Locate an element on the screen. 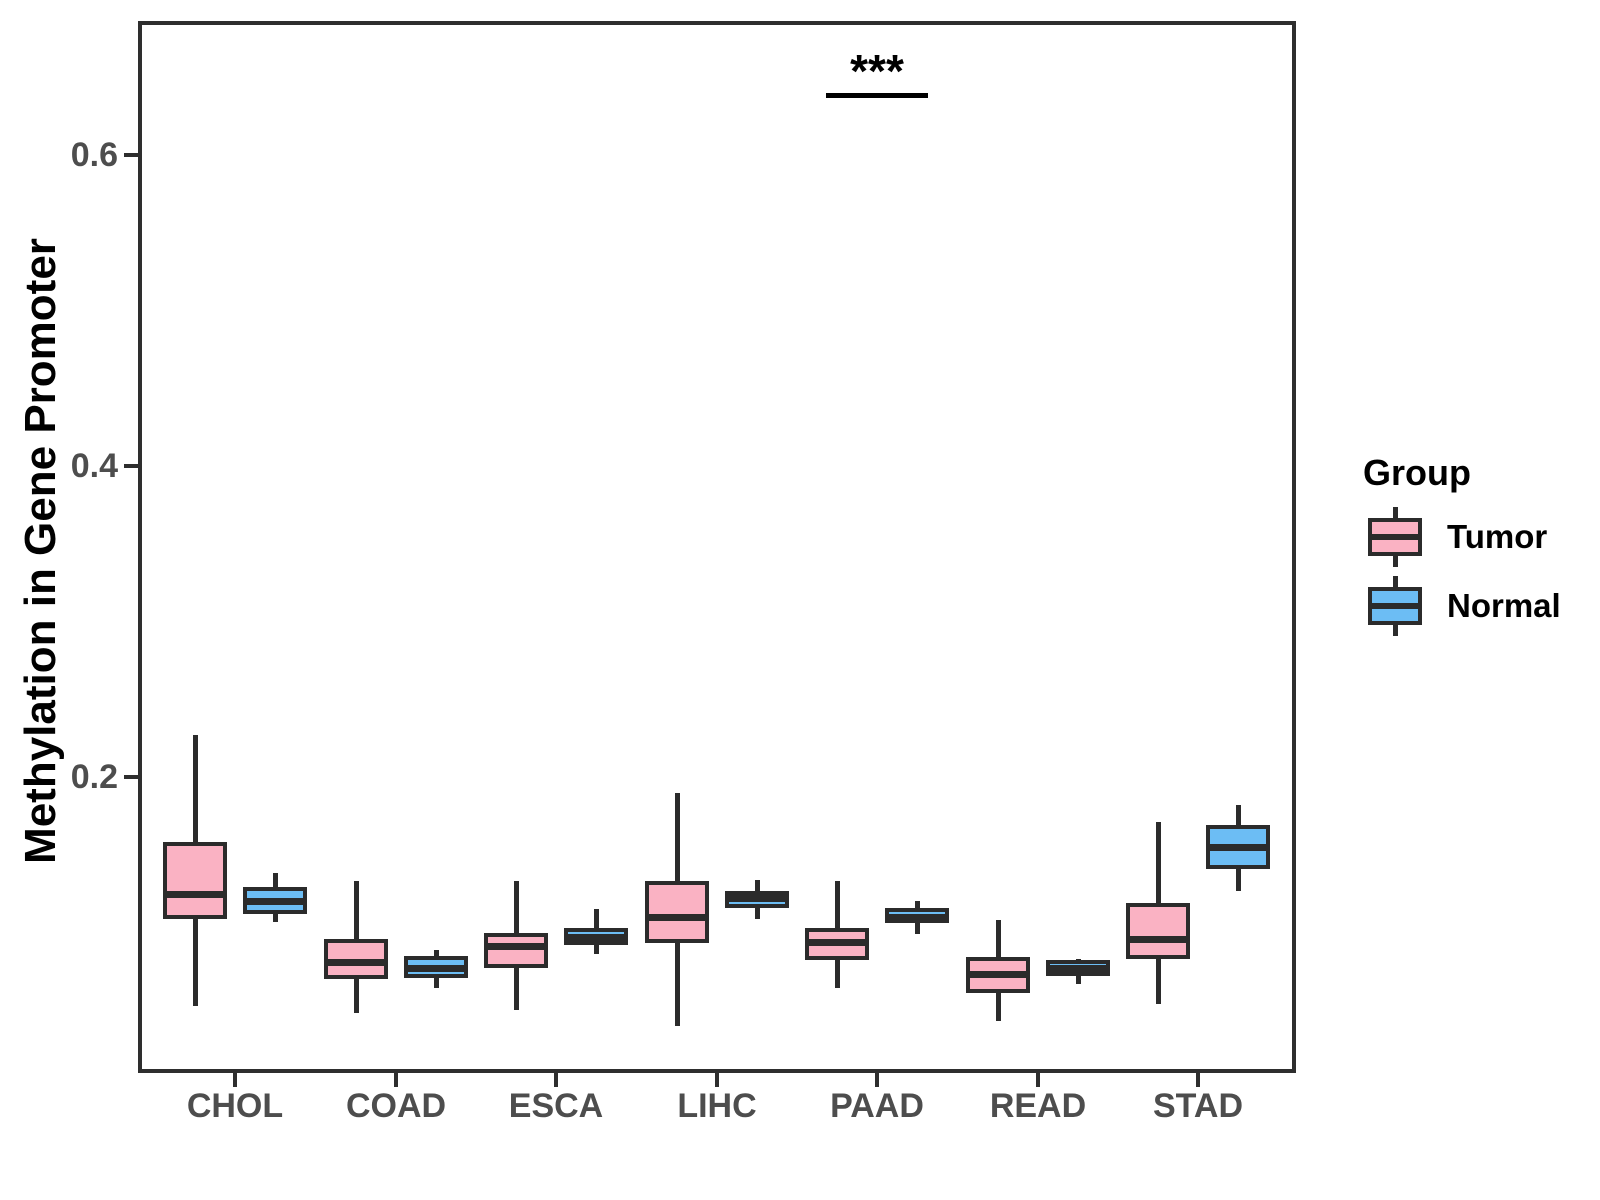 The image size is (1600, 1200). median-esca-normal is located at coordinates (596, 937).